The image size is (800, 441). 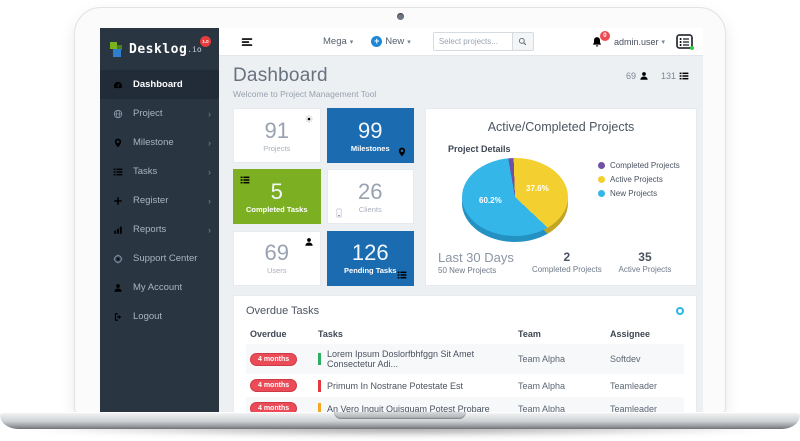 I want to click on overdue-title: Overdue Tasks, so click(x=283, y=311).